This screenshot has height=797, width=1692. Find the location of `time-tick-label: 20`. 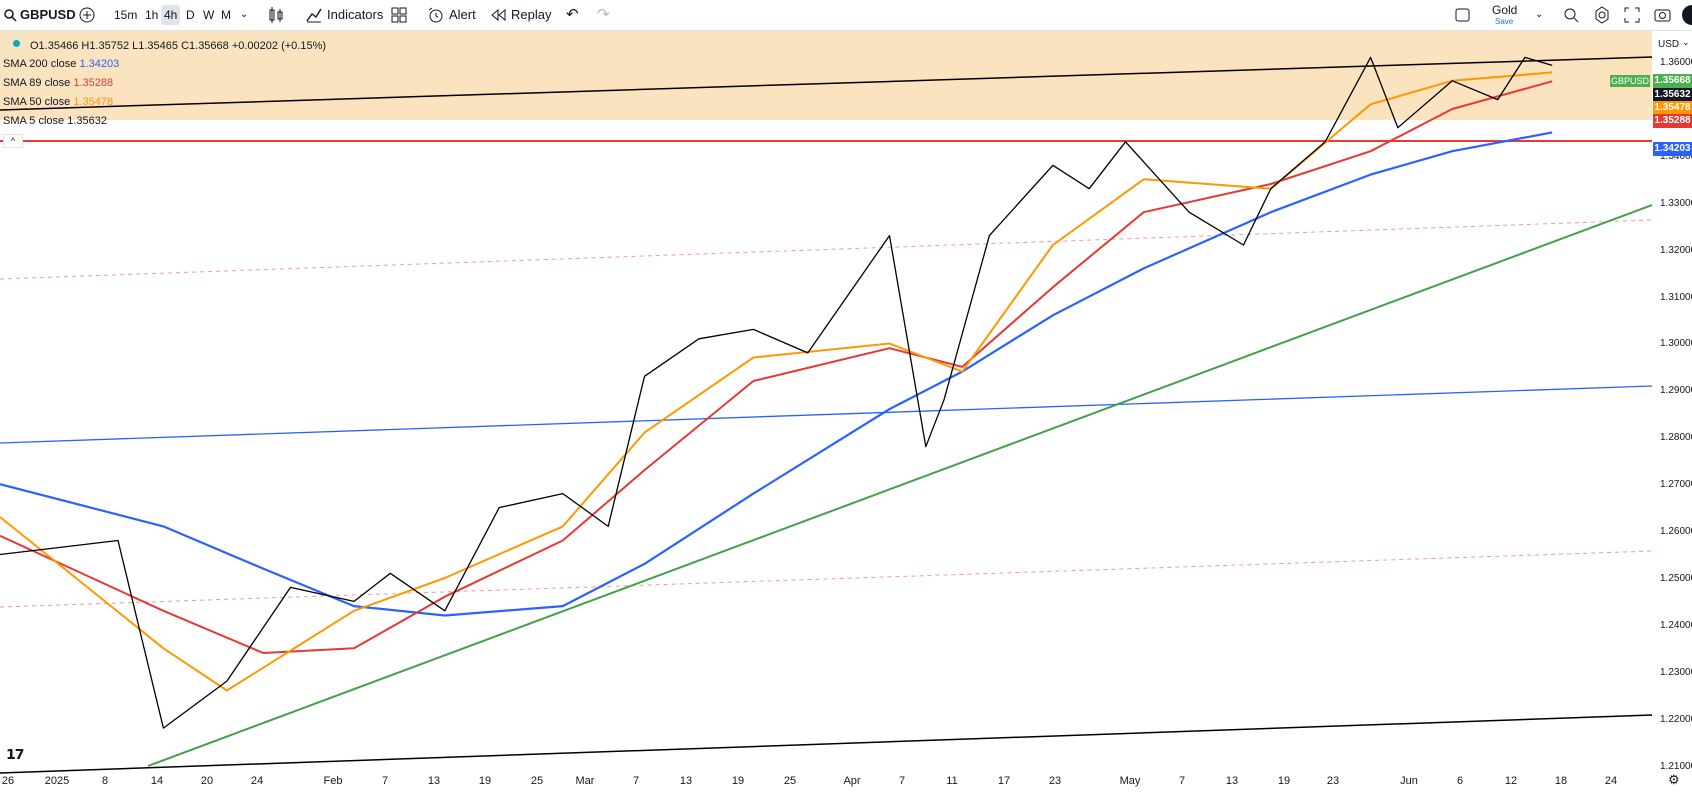

time-tick-label: 20 is located at coordinates (207, 781).